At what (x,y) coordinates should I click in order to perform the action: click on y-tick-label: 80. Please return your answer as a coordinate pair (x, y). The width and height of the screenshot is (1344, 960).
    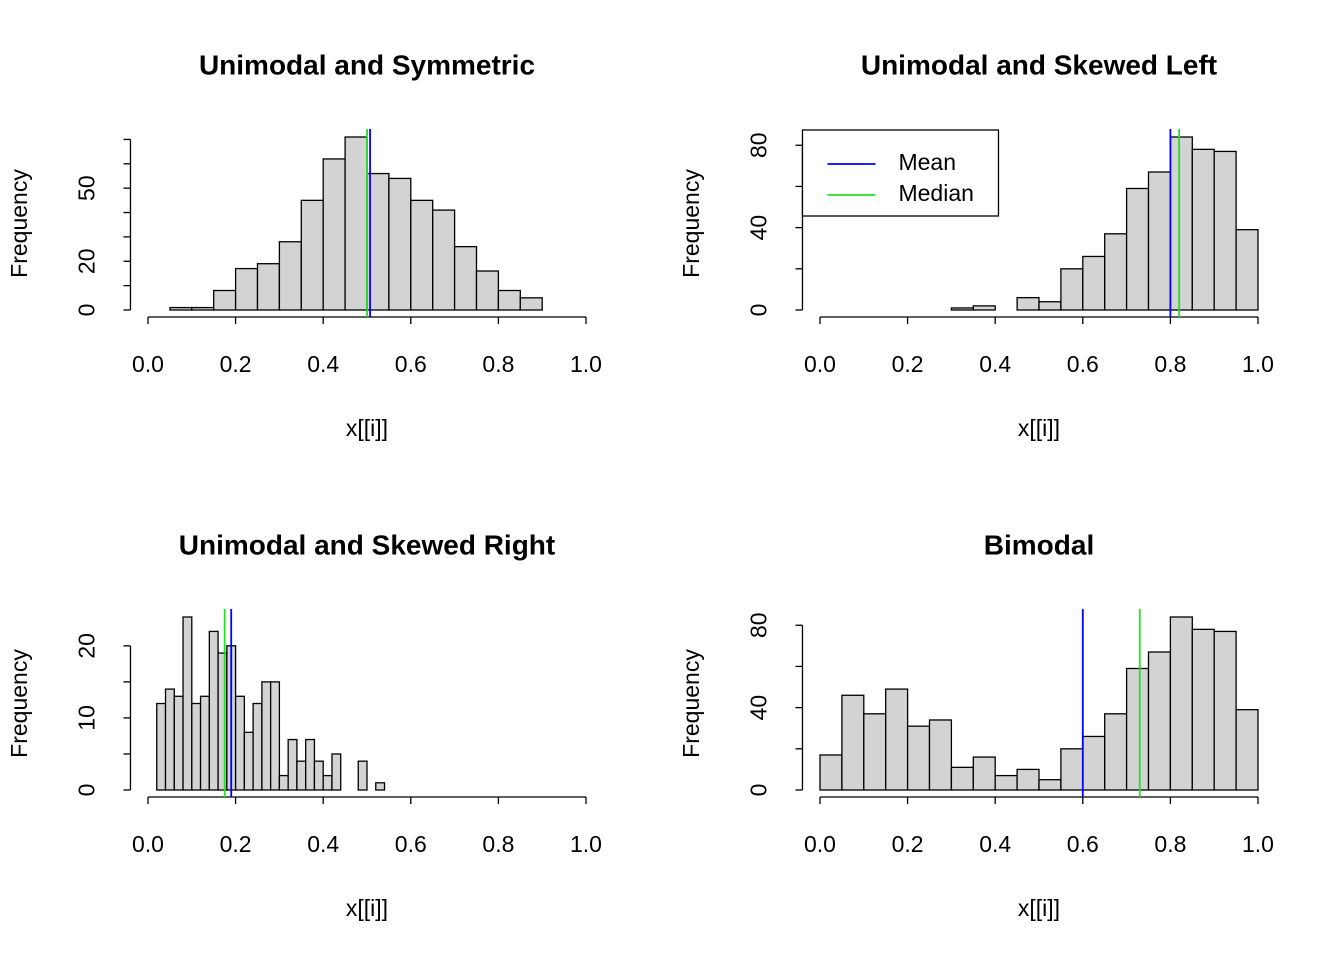
    Looking at the image, I should click on (759, 625).